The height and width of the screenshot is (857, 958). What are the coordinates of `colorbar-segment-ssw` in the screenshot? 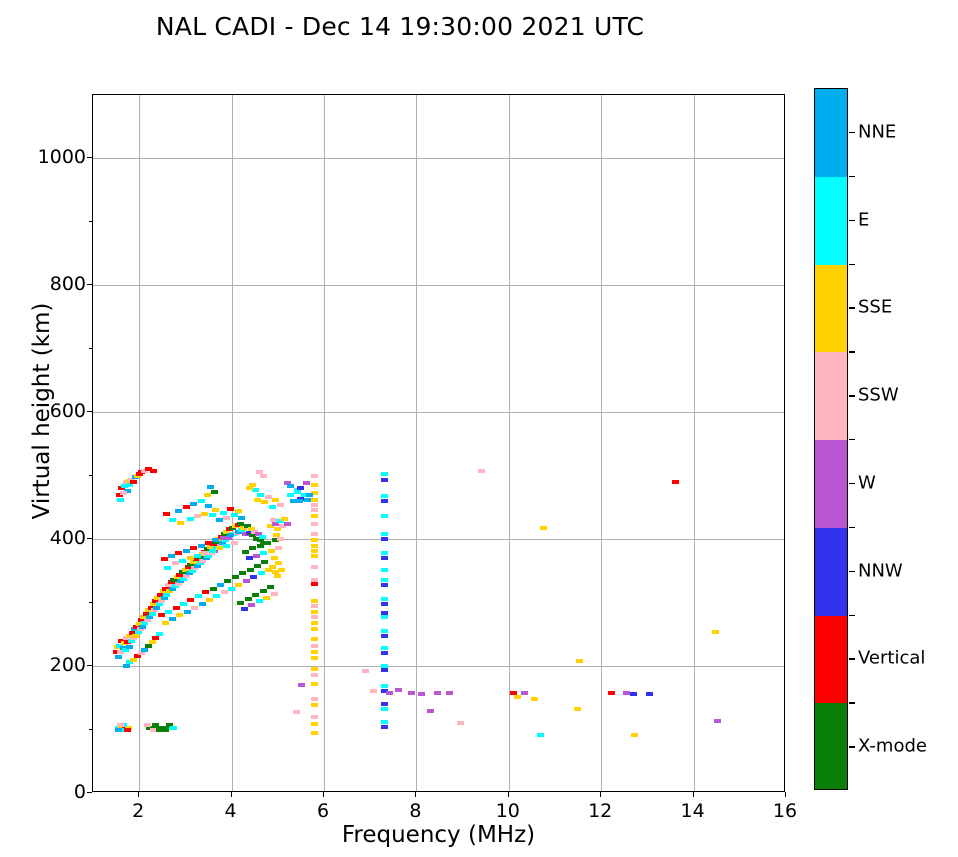 It's located at (831, 396).